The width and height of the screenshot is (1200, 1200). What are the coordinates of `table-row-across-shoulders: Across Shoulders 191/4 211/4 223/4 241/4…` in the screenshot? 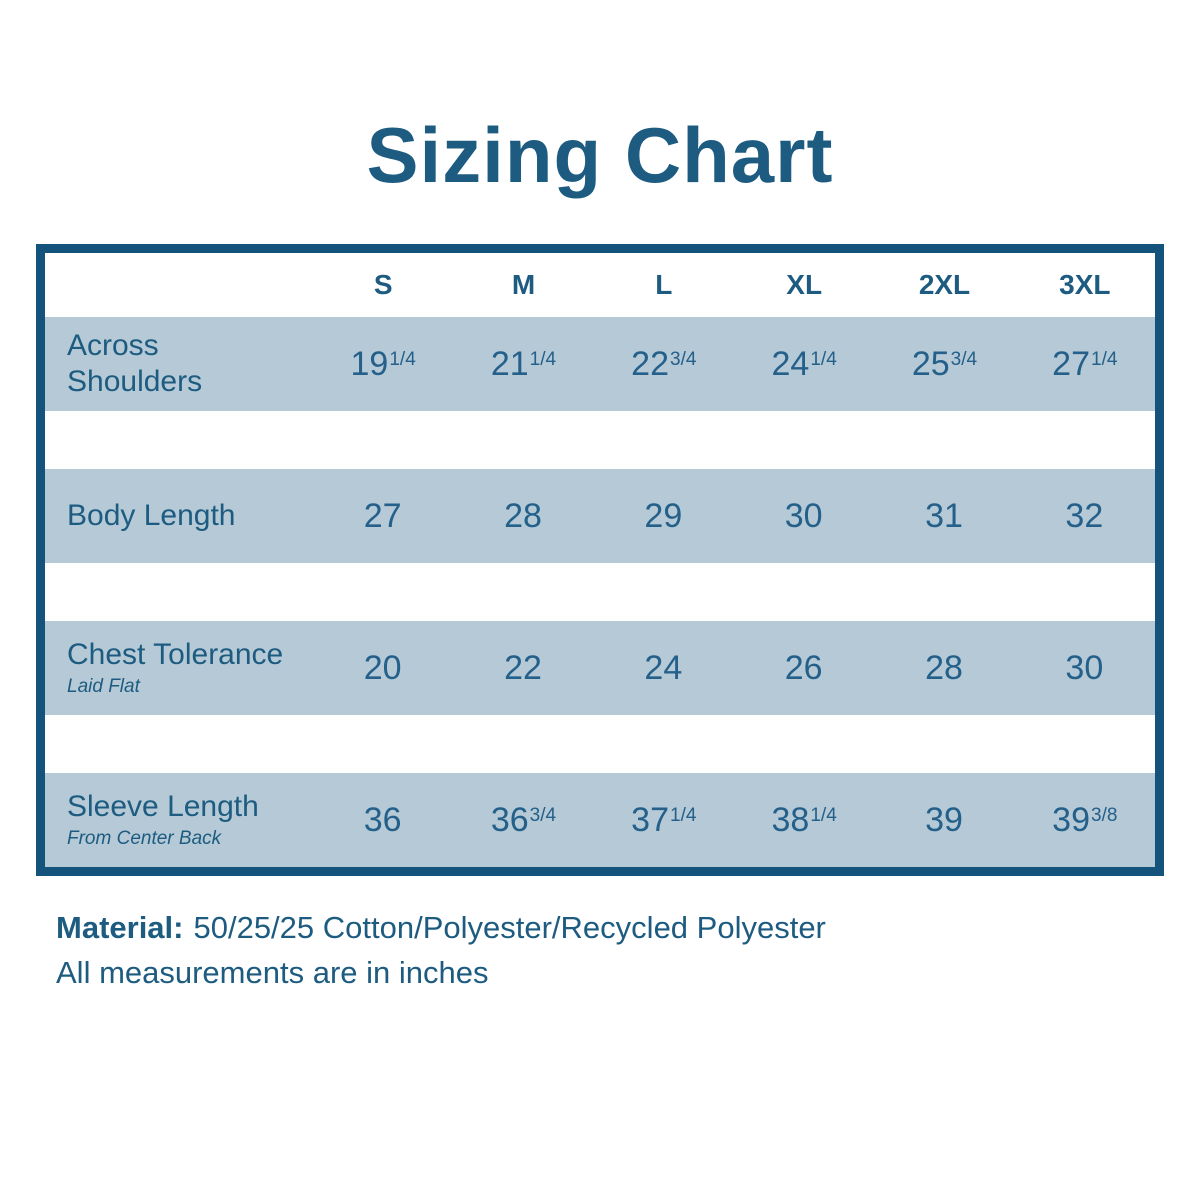 It's located at (600, 364).